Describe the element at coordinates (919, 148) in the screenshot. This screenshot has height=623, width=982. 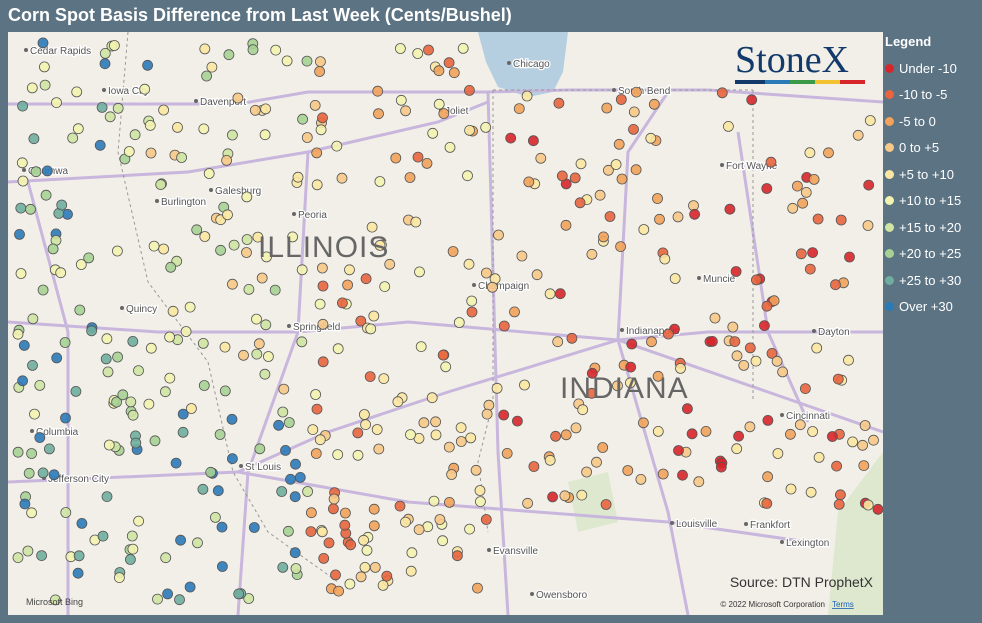
I see `legend-label: 0 to +5` at that location.